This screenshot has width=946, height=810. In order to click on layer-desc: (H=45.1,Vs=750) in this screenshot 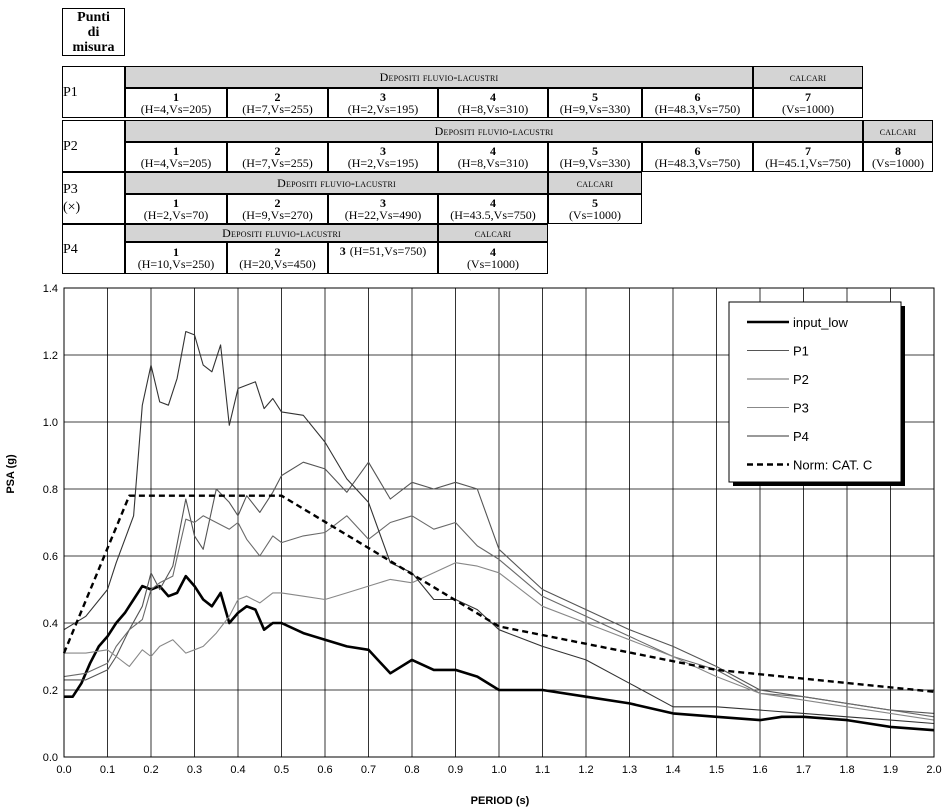, I will do `click(808, 163)`.